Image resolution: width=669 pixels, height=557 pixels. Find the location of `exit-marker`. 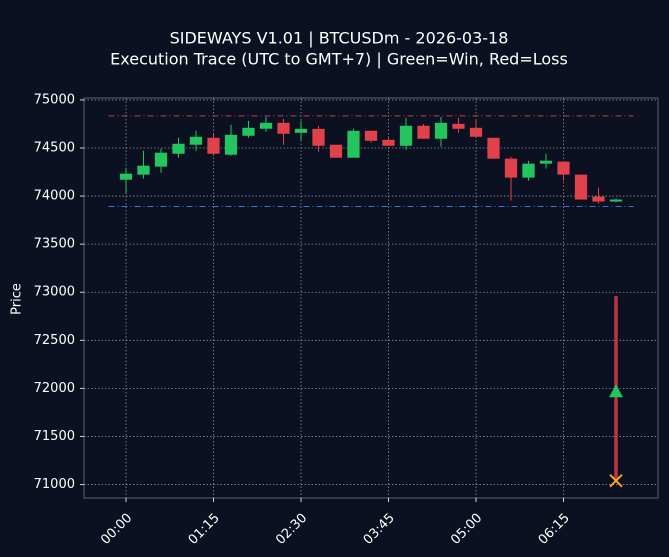

exit-marker is located at coordinates (616, 480).